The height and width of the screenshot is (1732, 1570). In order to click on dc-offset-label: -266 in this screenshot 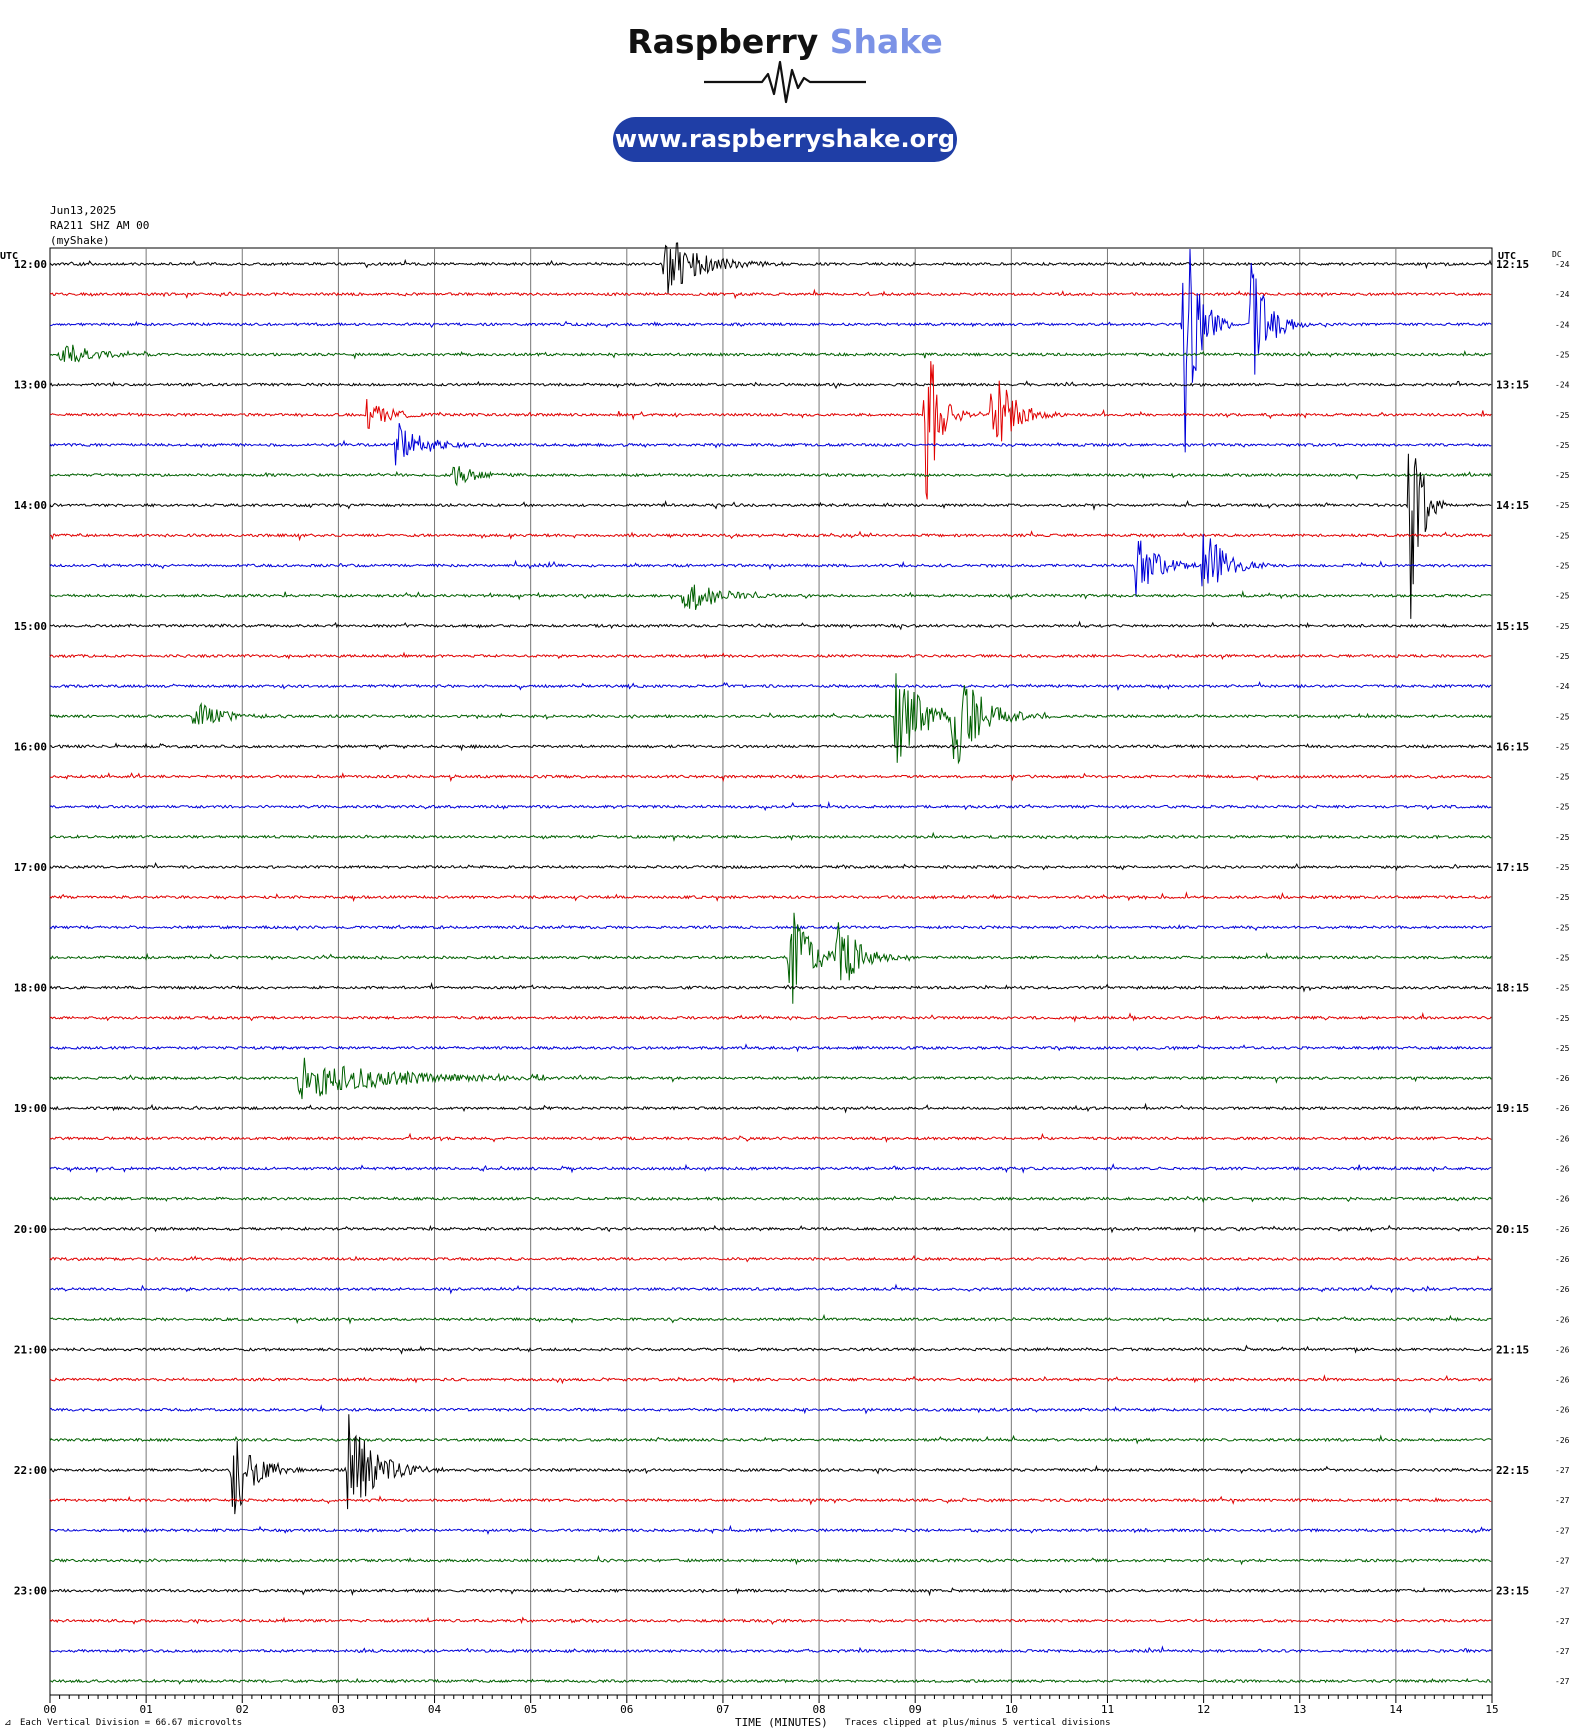, I will do `click(1562, 1319)`.